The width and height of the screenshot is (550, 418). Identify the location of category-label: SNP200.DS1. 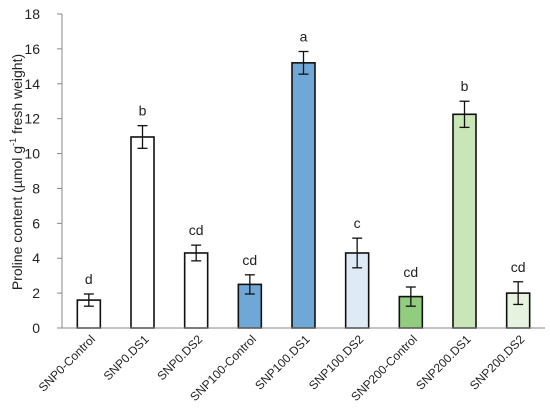
(443, 362).